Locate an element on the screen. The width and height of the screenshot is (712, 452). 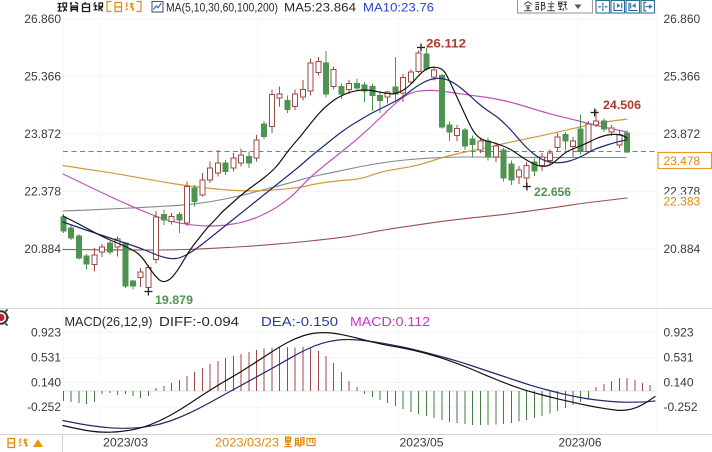
svg-text: MACD(26,12,9) is located at coordinates (109, 321).